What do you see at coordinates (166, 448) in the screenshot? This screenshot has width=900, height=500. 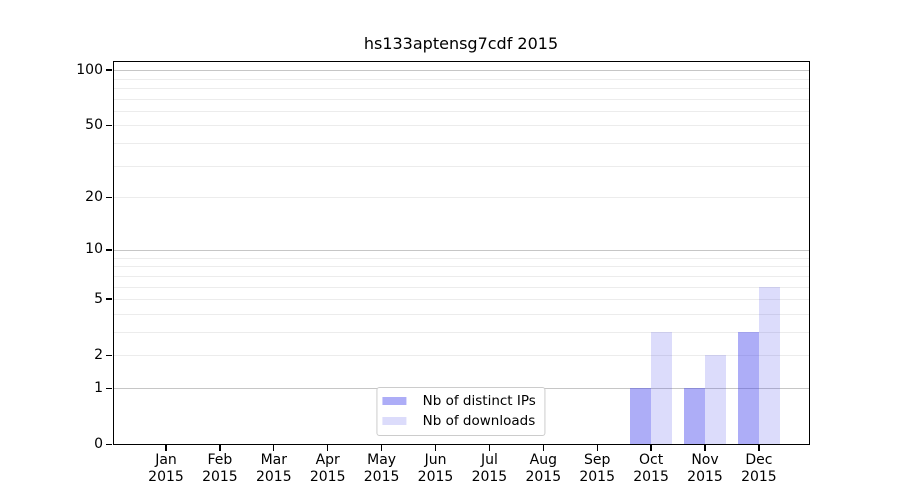 I see `x-tick-jan` at bounding box center [166, 448].